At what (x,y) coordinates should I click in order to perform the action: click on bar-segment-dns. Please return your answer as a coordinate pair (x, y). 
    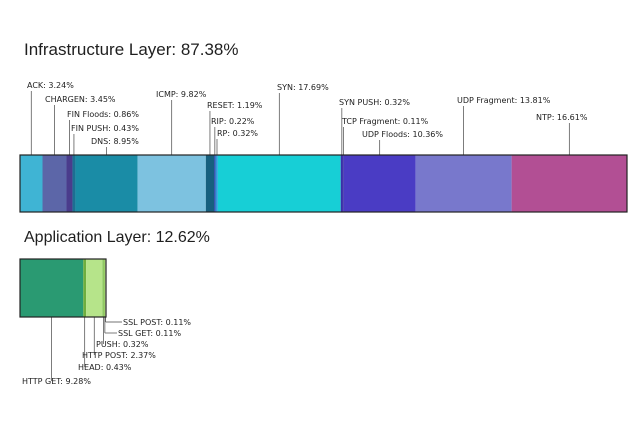
    Looking at the image, I should click on (106, 183).